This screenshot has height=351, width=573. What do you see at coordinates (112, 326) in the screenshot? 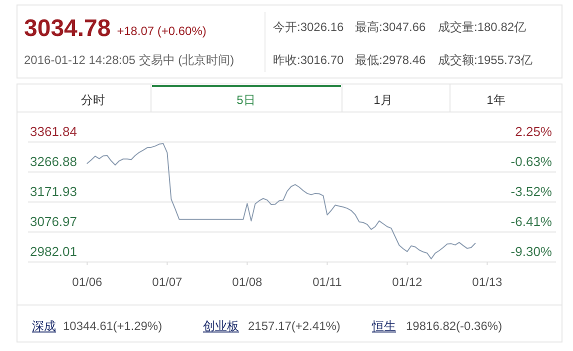
I see `text: 10344.61(+1.29%)` at bounding box center [112, 326].